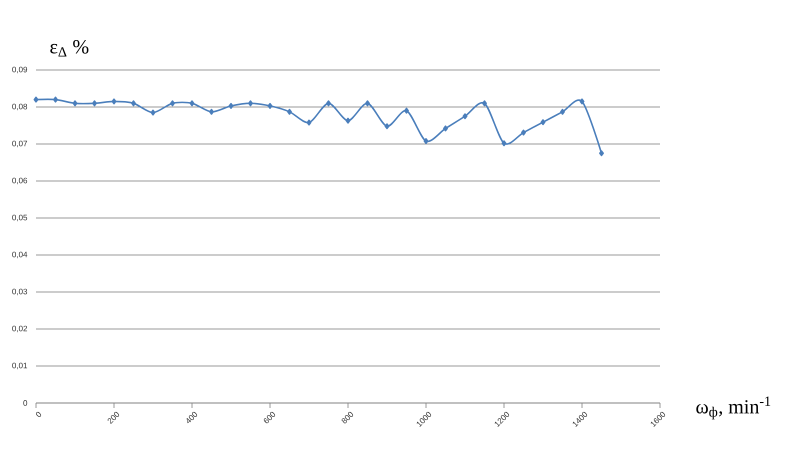  What do you see at coordinates (69, 48) in the screenshot?
I see `y-axis-title: ε$_{Δ}$ %` at bounding box center [69, 48].